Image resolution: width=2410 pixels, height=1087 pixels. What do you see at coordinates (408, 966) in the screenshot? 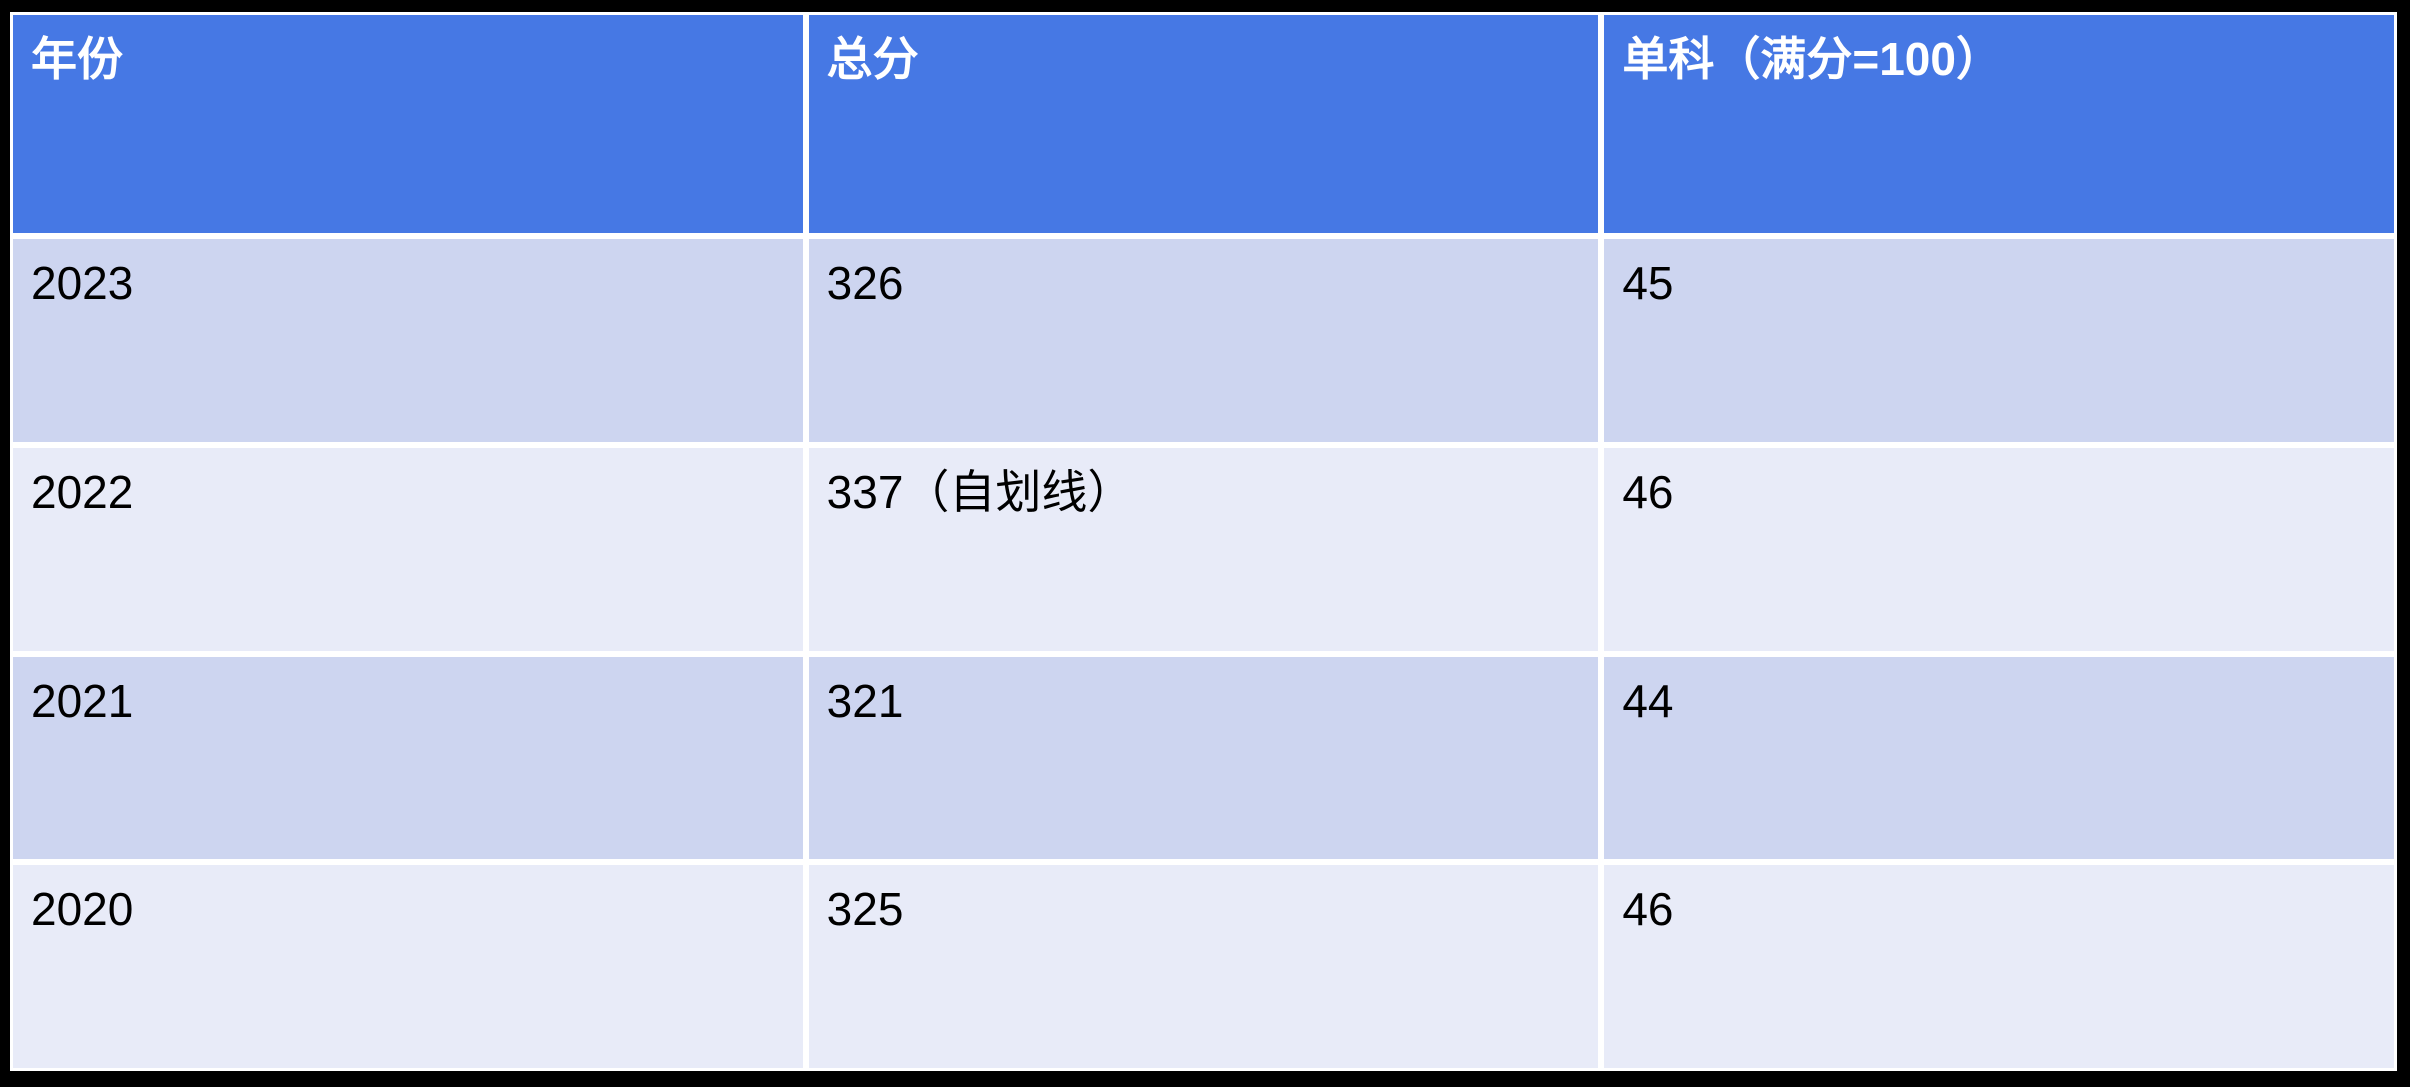
I see `cell-year: 2020` at bounding box center [408, 966].